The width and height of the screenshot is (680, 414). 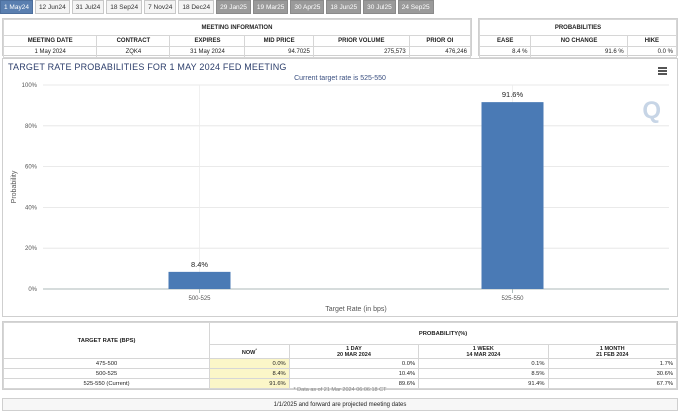 What do you see at coordinates (578, 27) in the screenshot?
I see `probabilities-title: PROBABILITIES` at bounding box center [578, 27].